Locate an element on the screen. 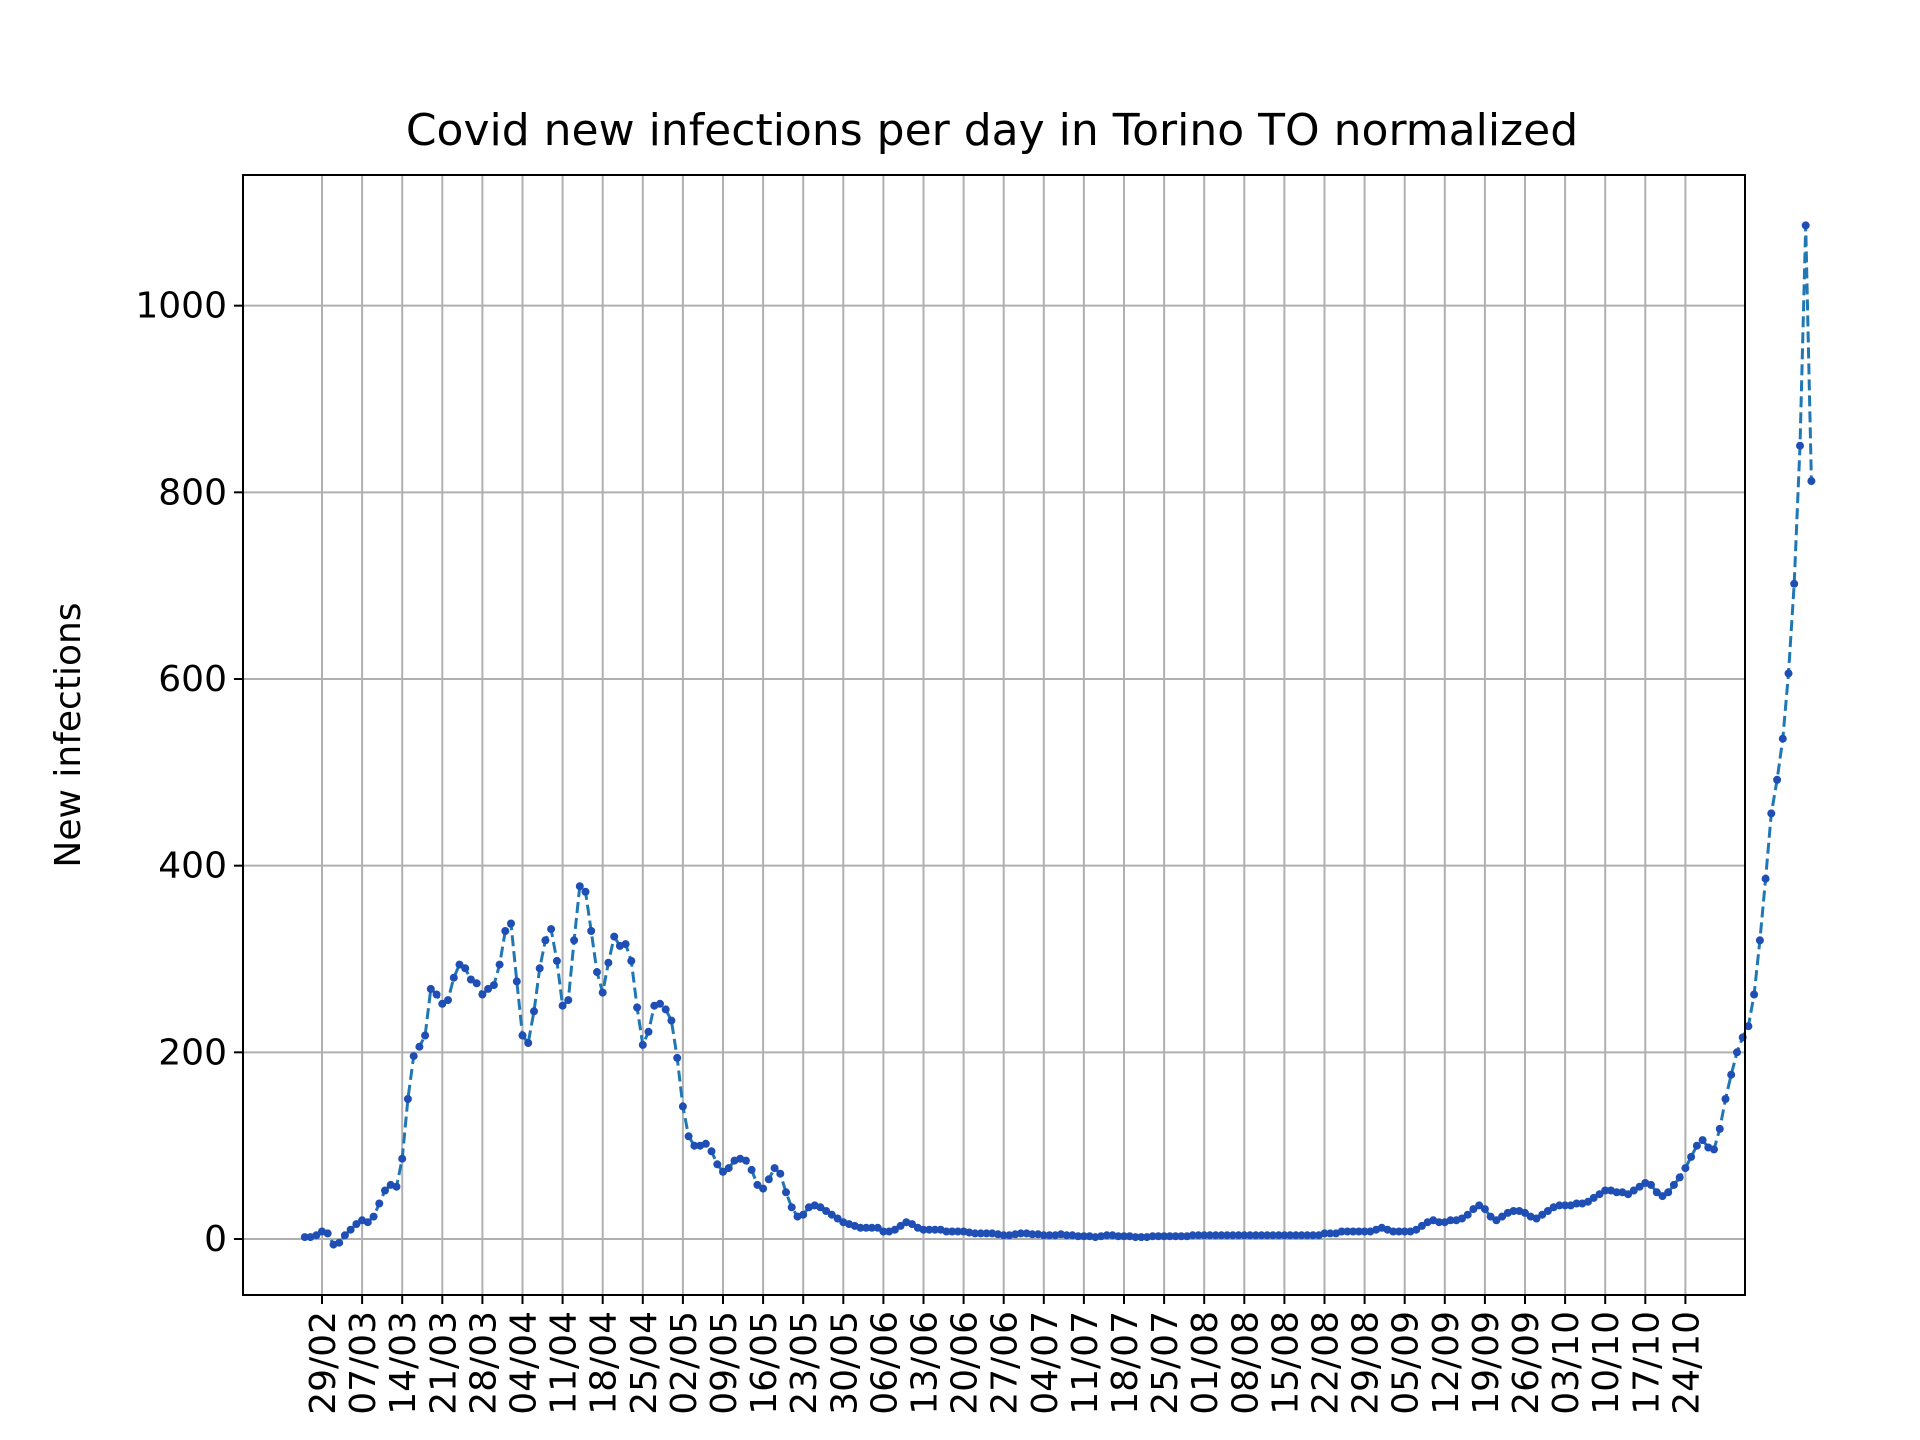 Image resolution: width=1920 pixels, height=1440 pixels. x-tick-label: 15/08 is located at coordinates (1285, 1363).